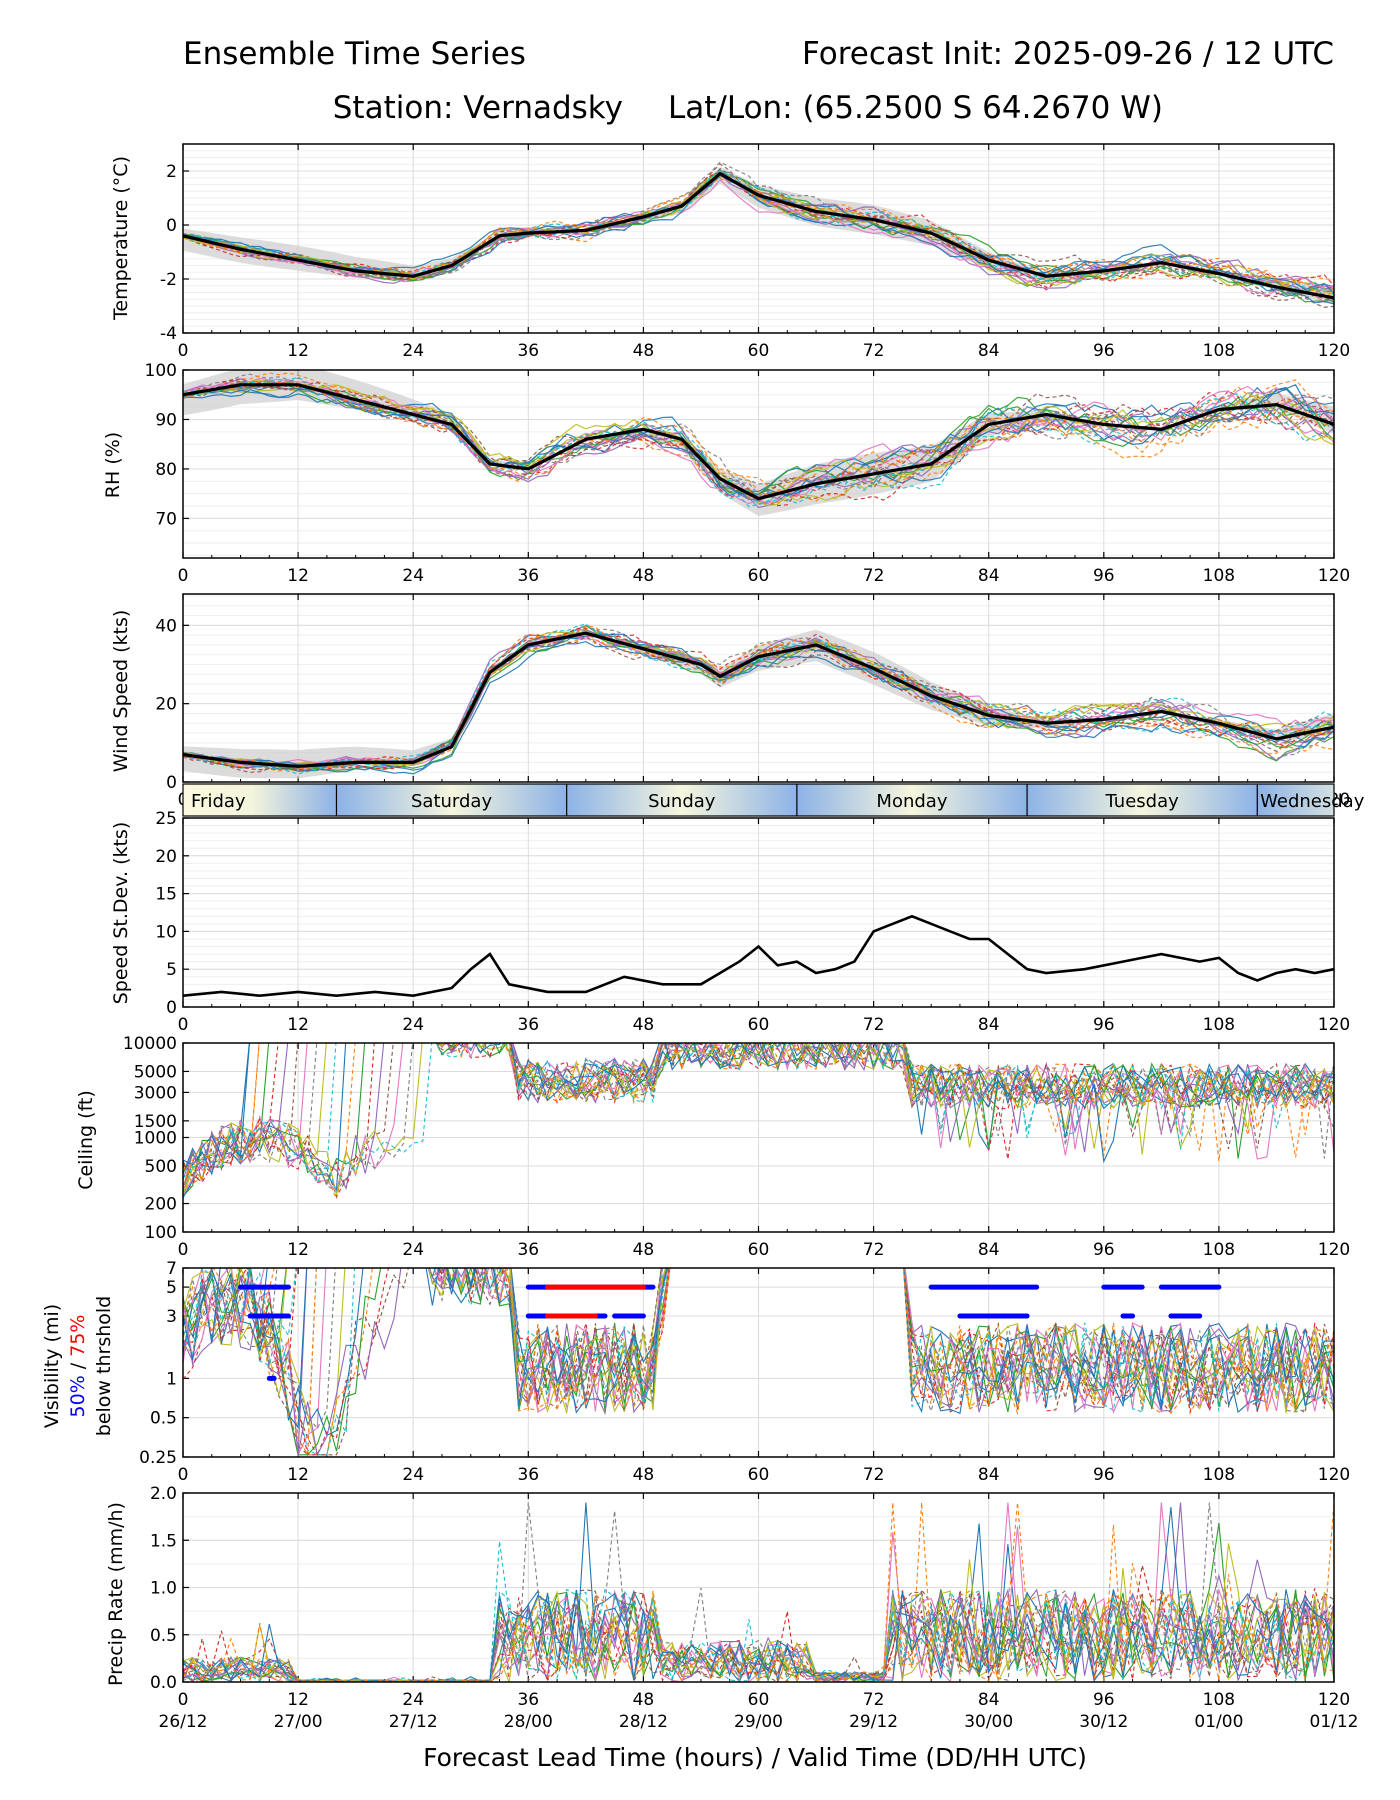 The width and height of the screenshot is (1400, 1800). Describe the element at coordinates (155, 1122) in the screenshot. I see `y-tick-label: 1500` at that location.